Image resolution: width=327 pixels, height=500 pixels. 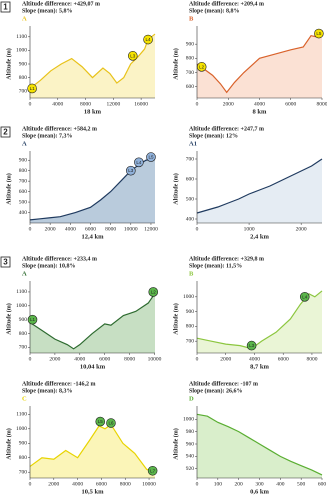 I want to click on section-box, so click(x=5, y=7).